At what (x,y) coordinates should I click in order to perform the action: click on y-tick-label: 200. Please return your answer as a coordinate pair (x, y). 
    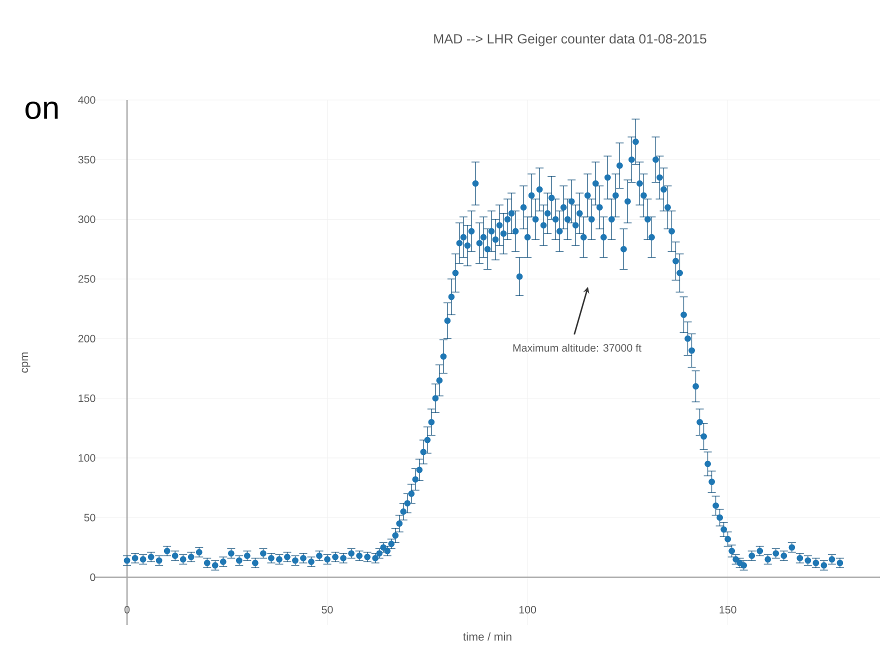
    Looking at the image, I should click on (87, 338).